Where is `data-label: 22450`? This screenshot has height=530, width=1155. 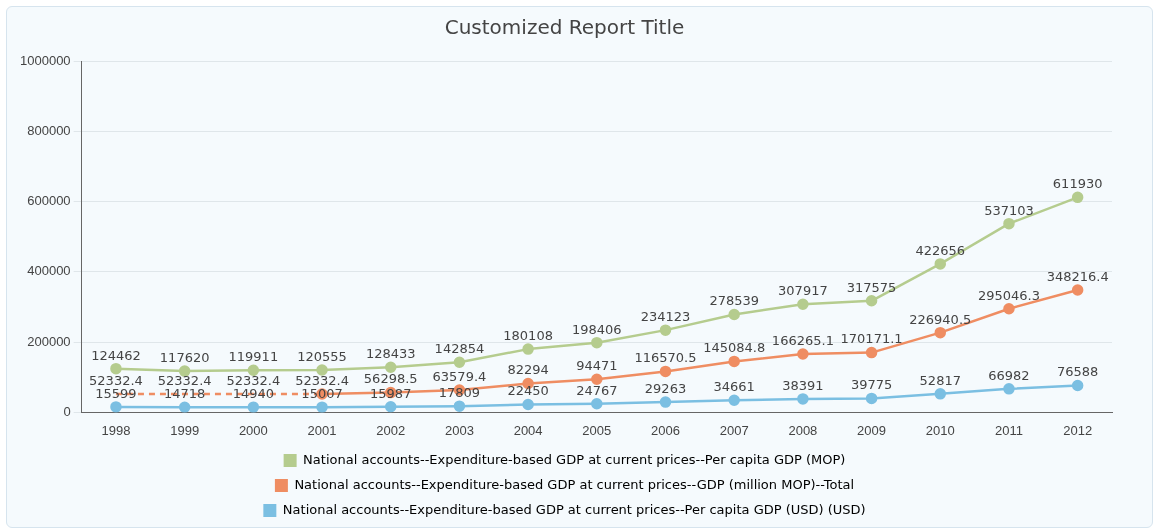
data-label: 22450 is located at coordinates (528, 391).